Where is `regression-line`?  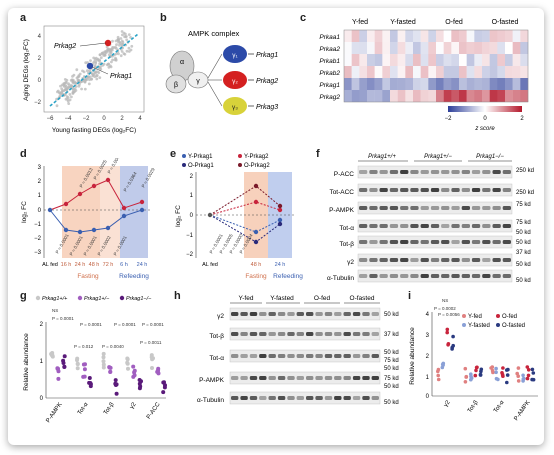
regression-line is located at coordinates (94, 70).